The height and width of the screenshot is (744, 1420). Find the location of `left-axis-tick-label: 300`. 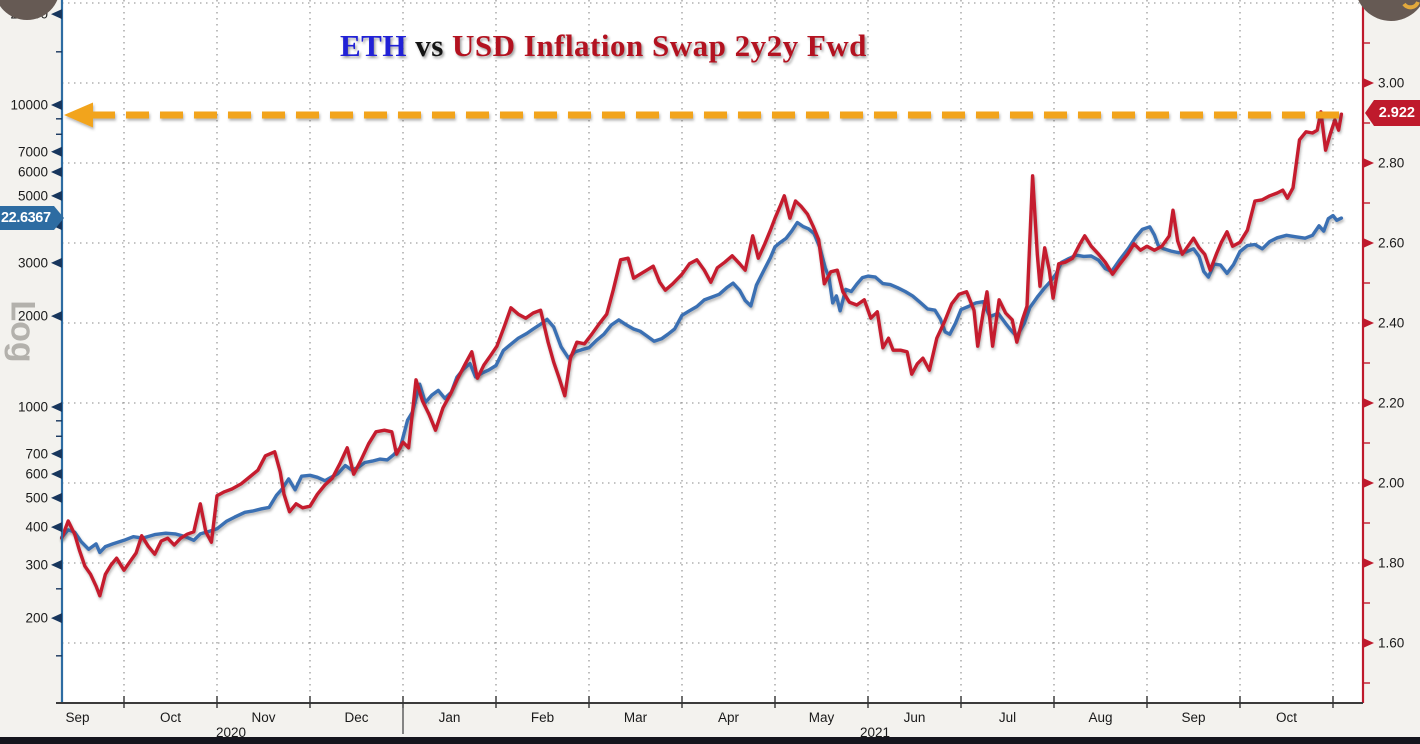

left-axis-tick-label: 300 is located at coordinates (36, 564).